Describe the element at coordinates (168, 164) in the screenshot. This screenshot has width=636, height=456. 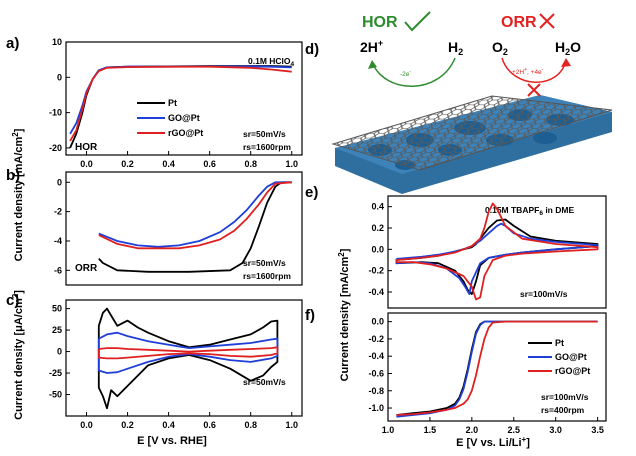
I see `xtick-label-a-2: 0.4` at that location.